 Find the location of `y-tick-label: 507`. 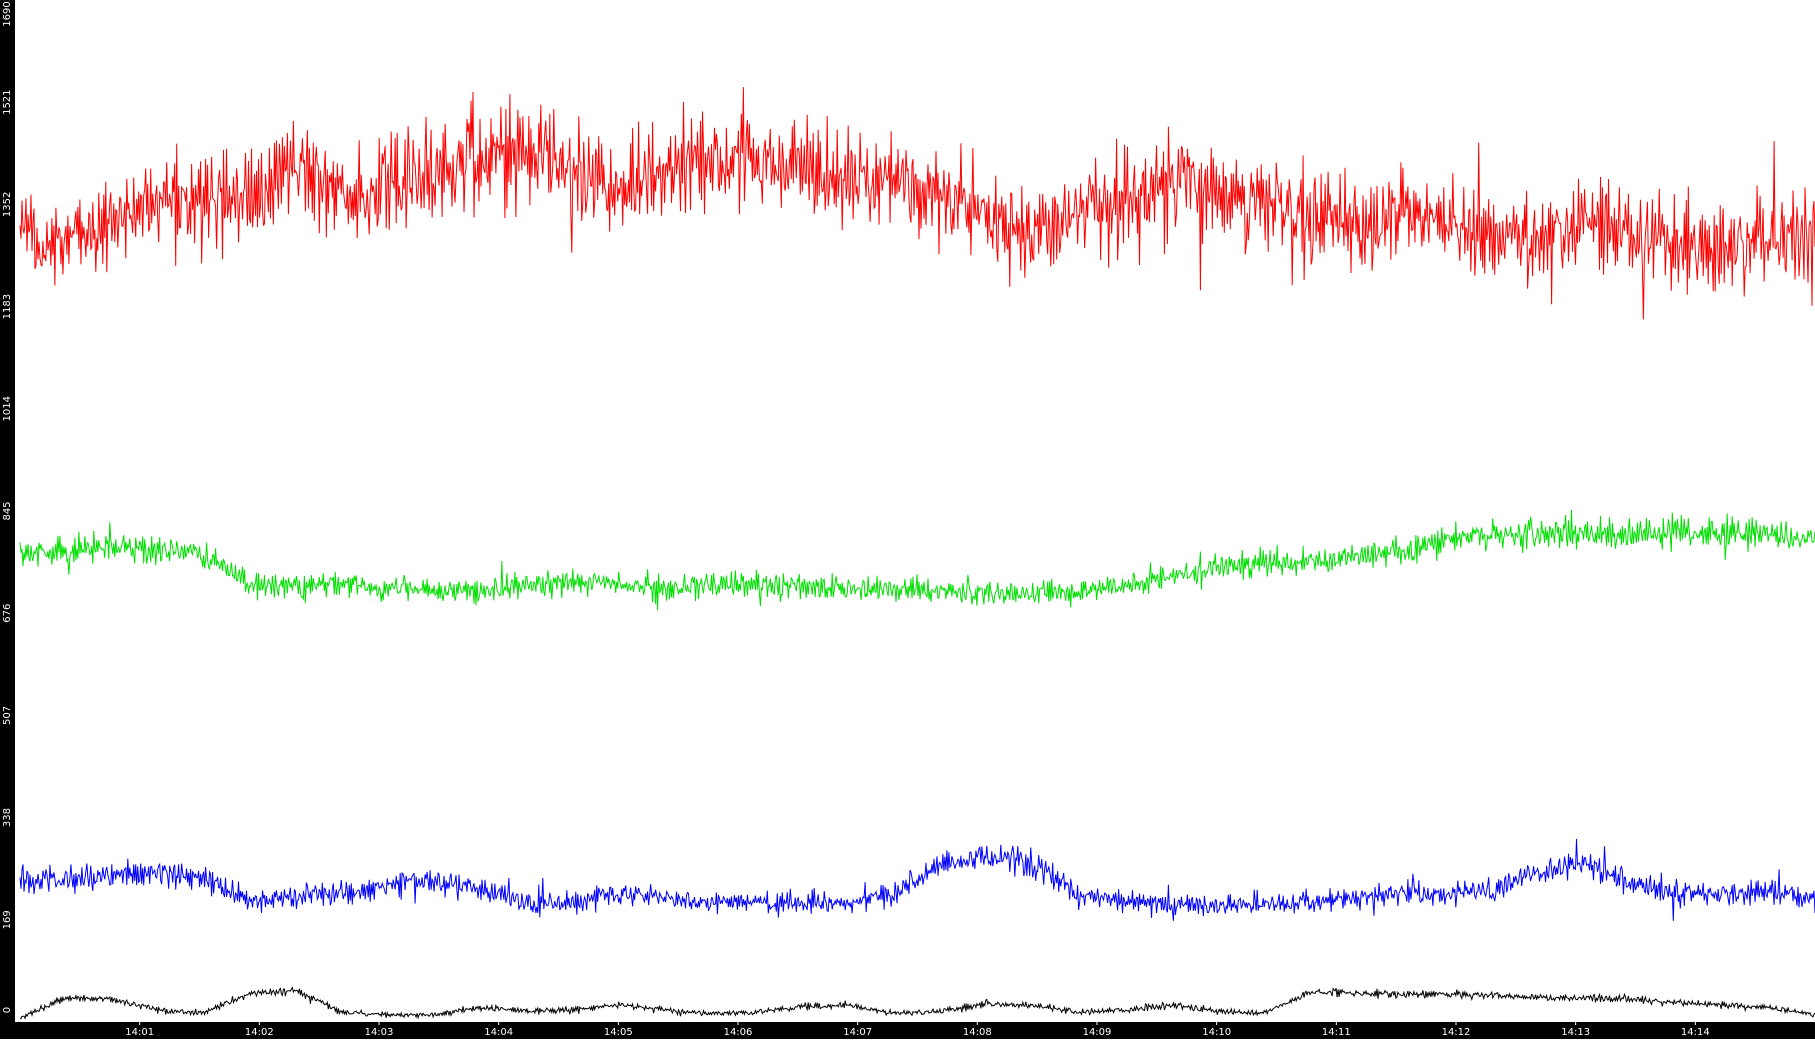

y-tick-label: 507 is located at coordinates (7, 715).